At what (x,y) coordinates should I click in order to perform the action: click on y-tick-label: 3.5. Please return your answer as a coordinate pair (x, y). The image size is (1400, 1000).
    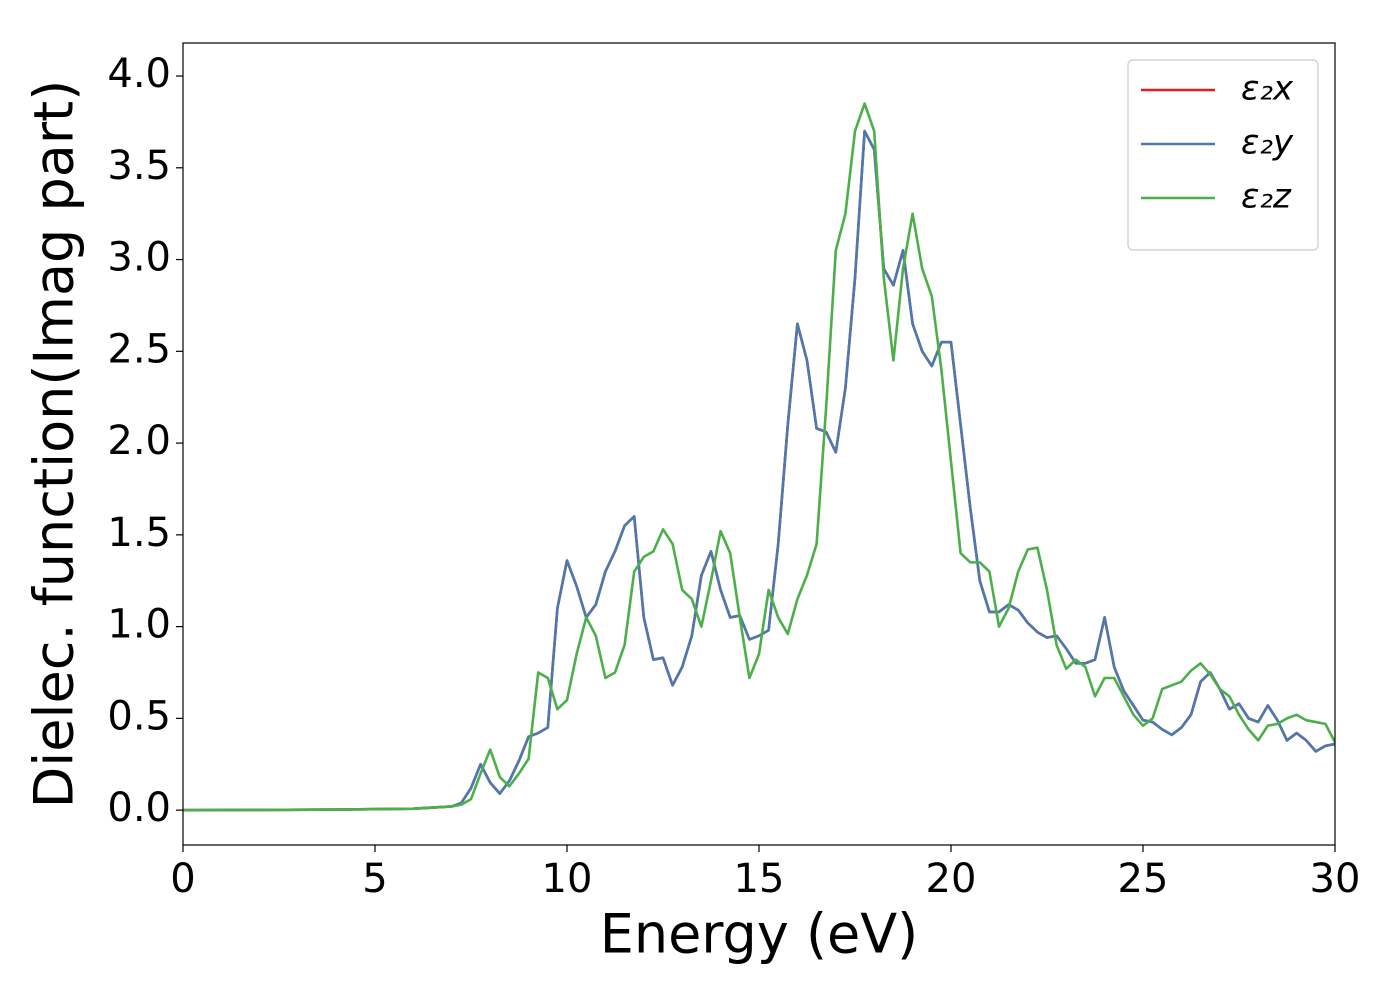
    Looking at the image, I should click on (139, 166).